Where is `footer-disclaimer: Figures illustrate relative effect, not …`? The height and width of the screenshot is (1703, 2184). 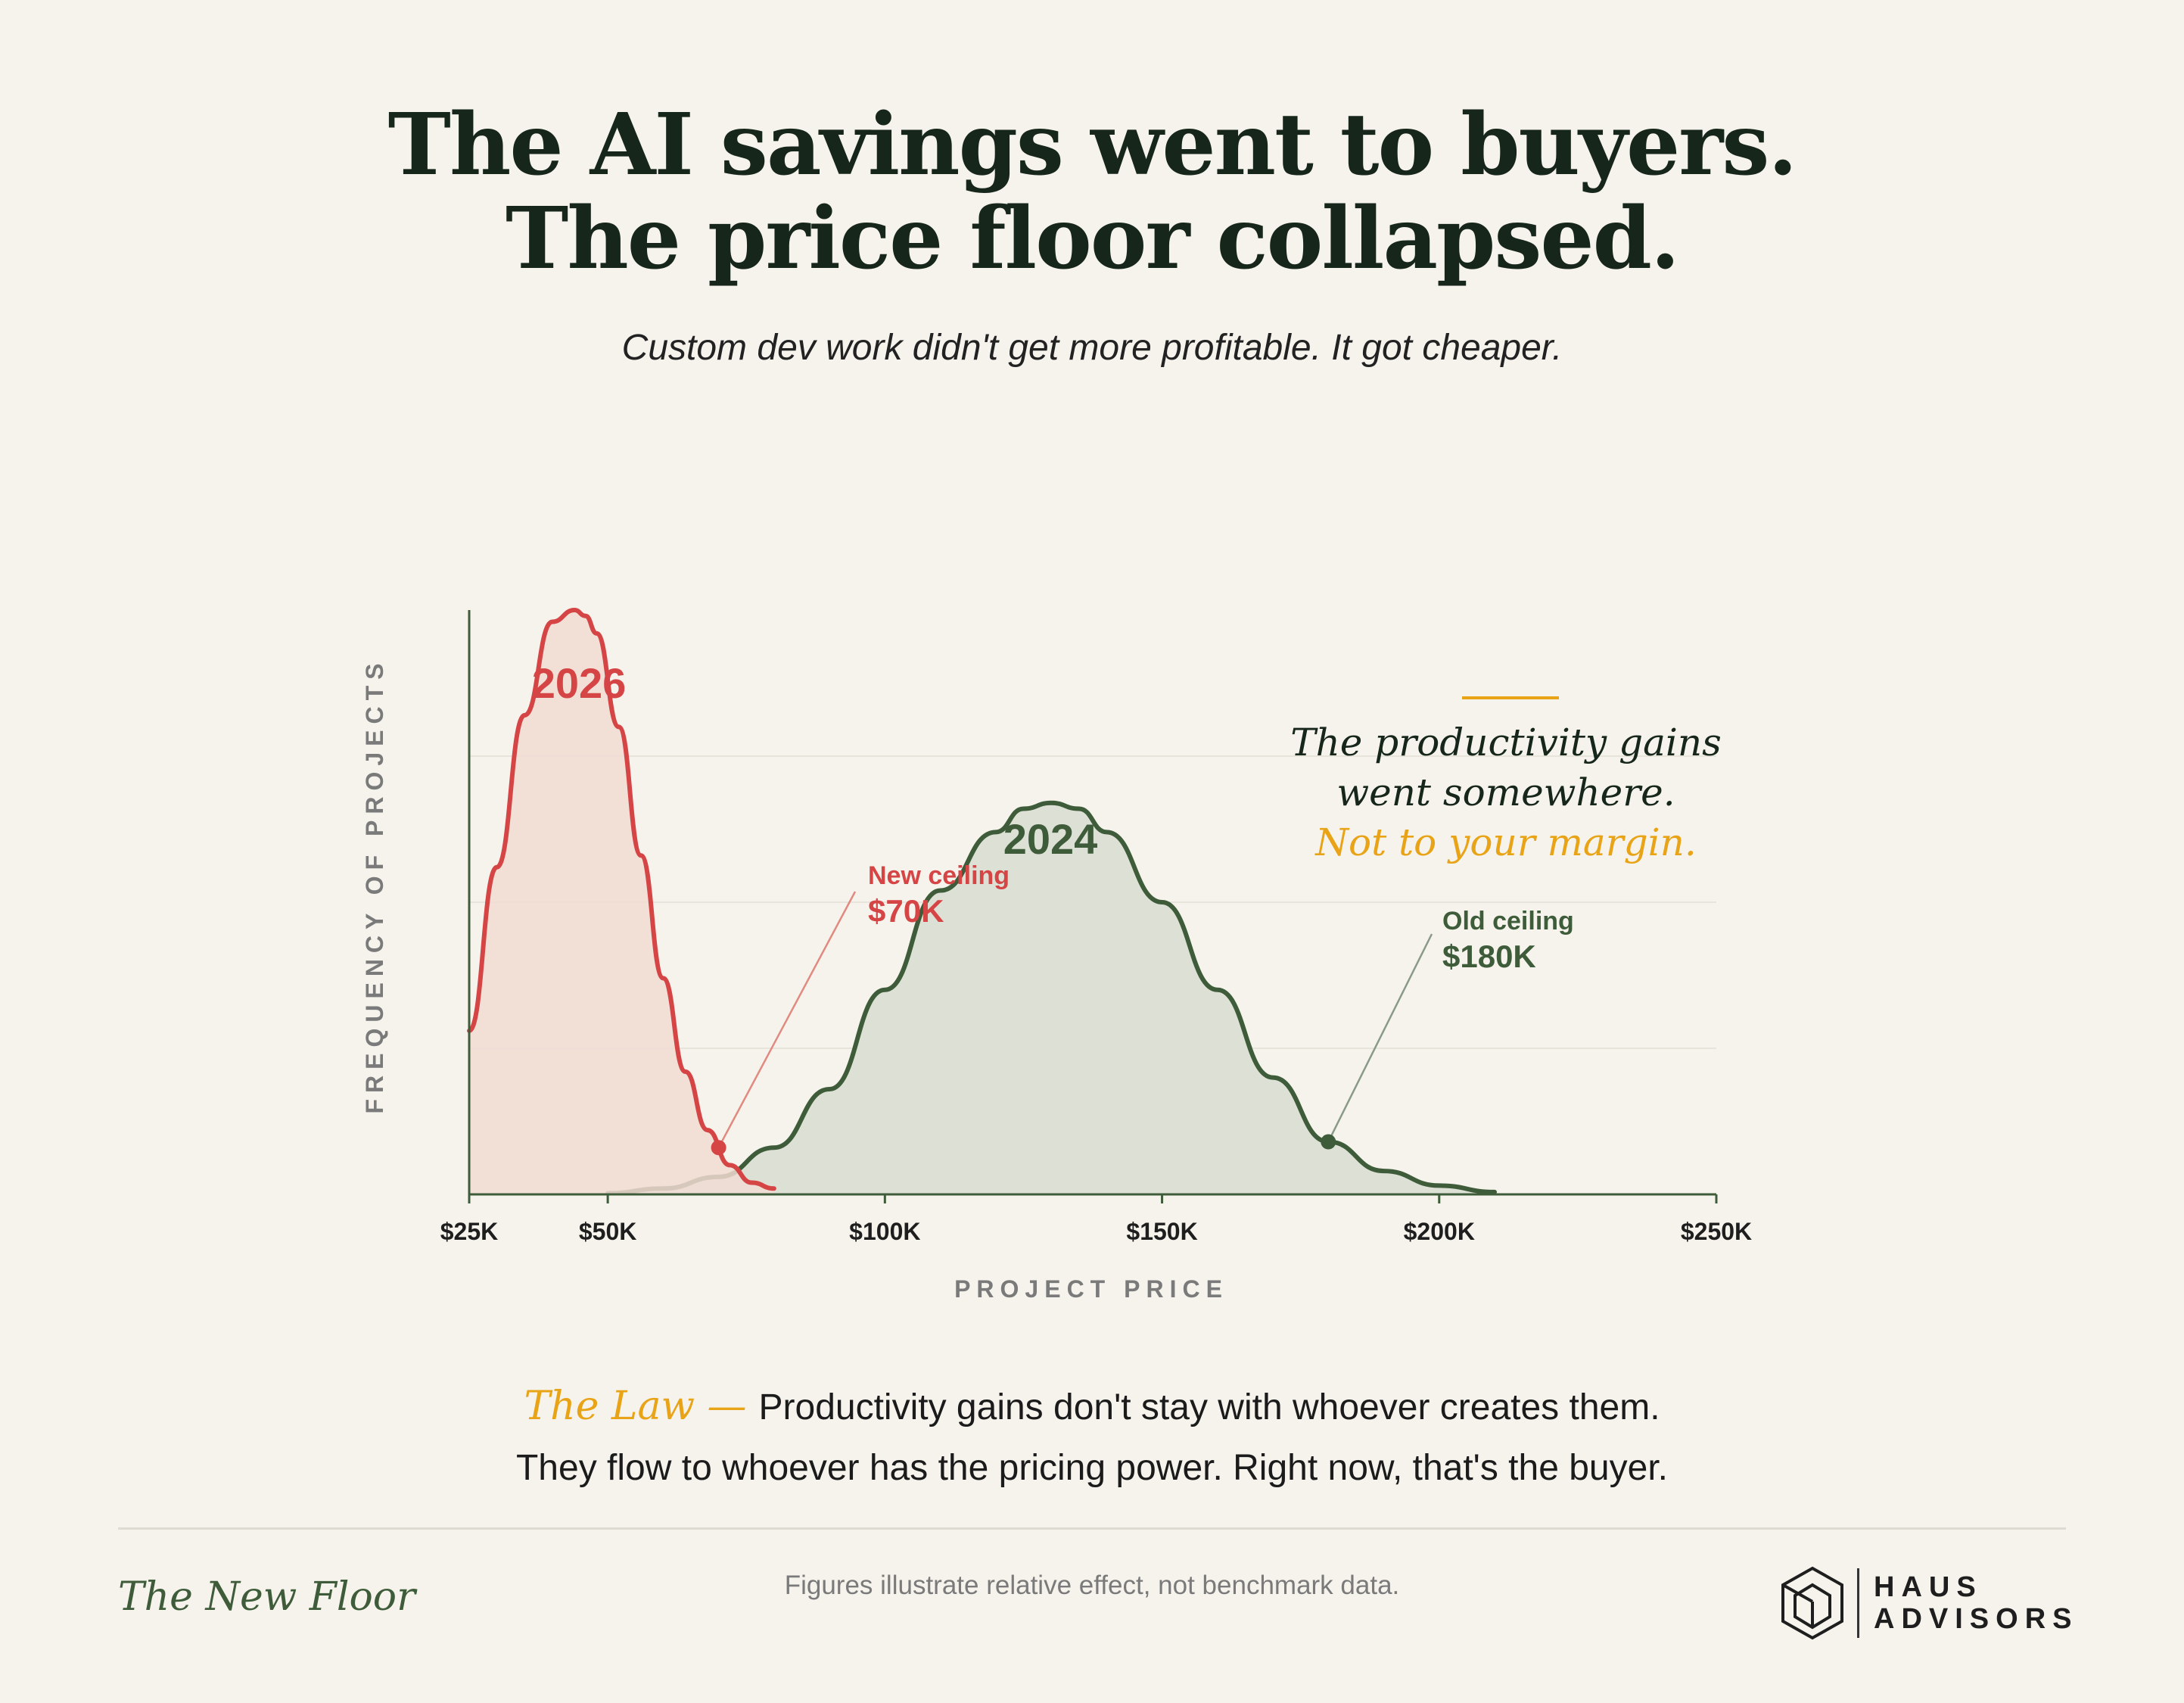 footer-disclaimer: Figures illustrate relative effect, not … is located at coordinates (1092, 1585).